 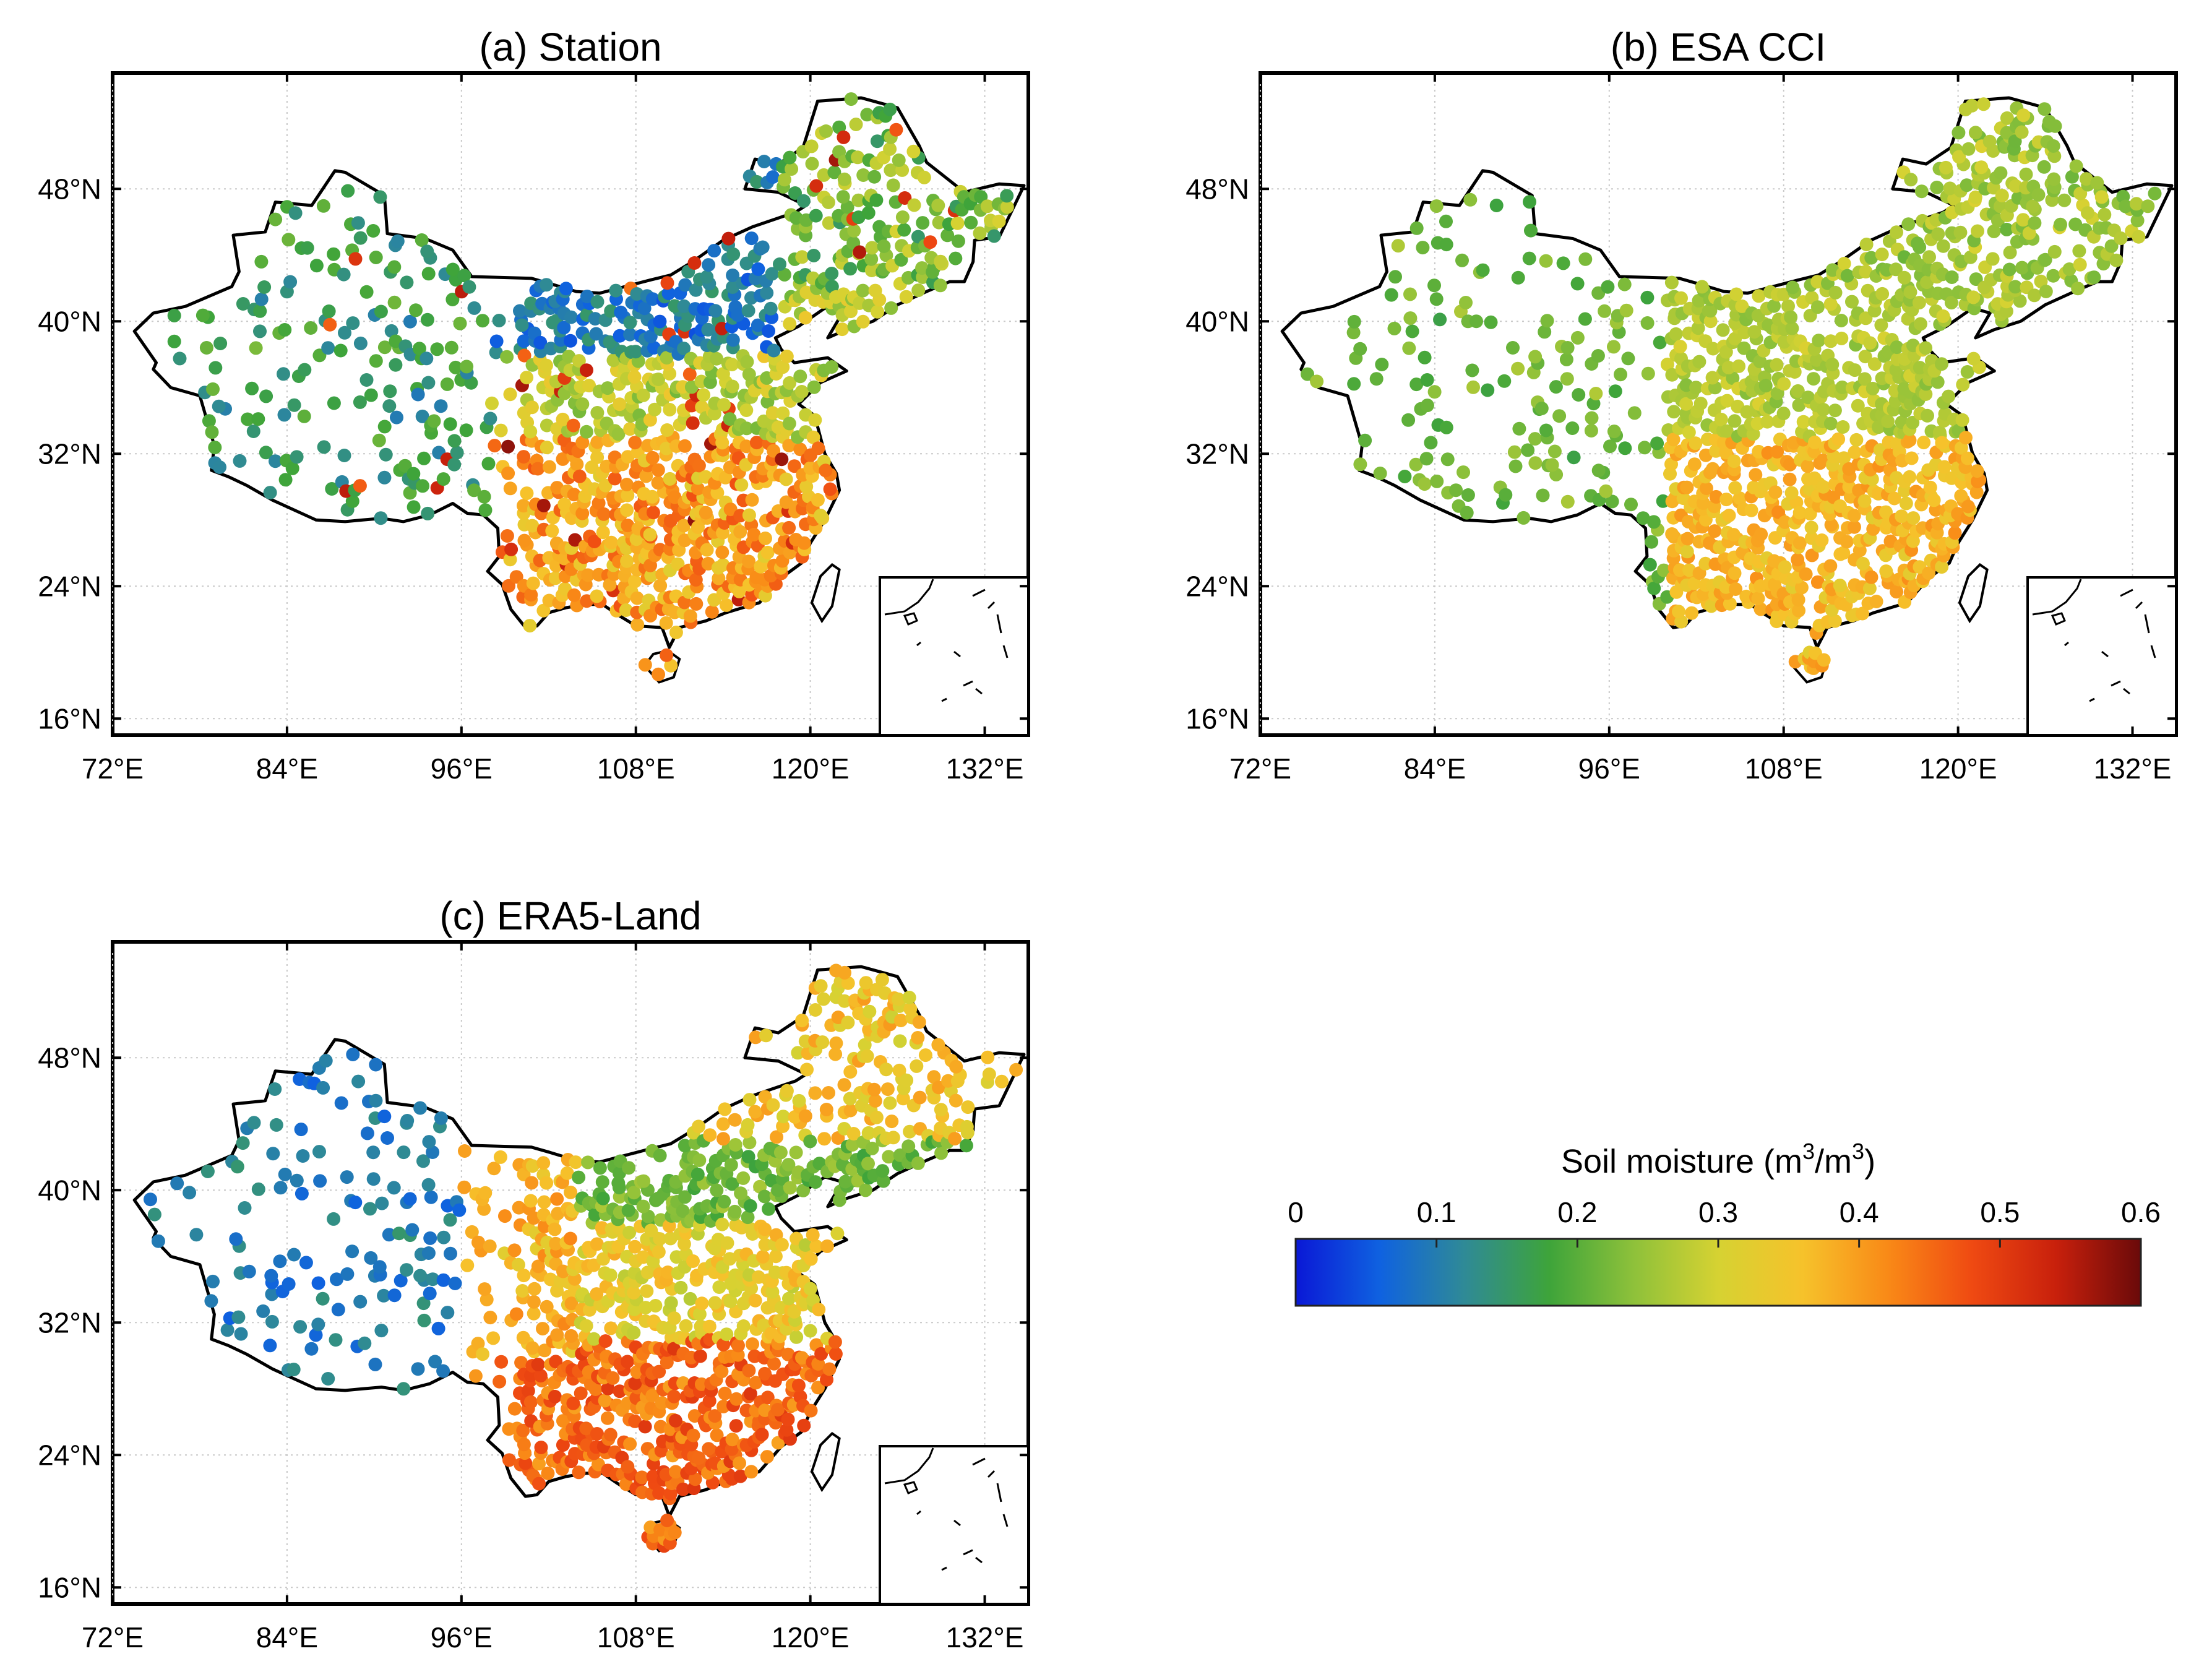 What do you see at coordinates (69, 1057) in the screenshot?
I see `y-tick-label: 48°N` at bounding box center [69, 1057].